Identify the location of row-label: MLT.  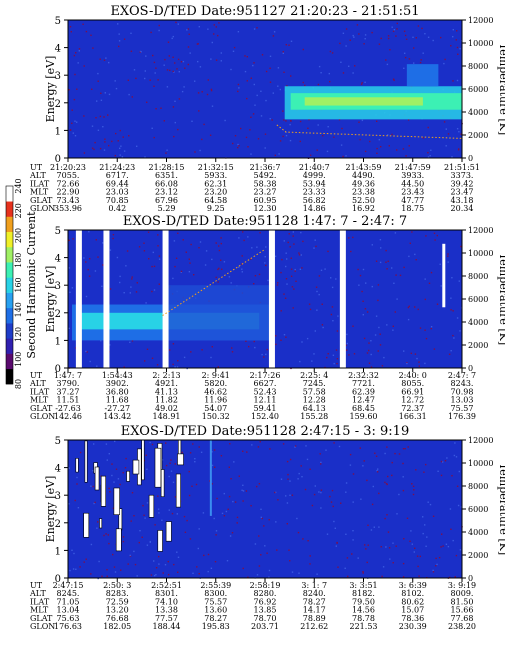
(39, 610).